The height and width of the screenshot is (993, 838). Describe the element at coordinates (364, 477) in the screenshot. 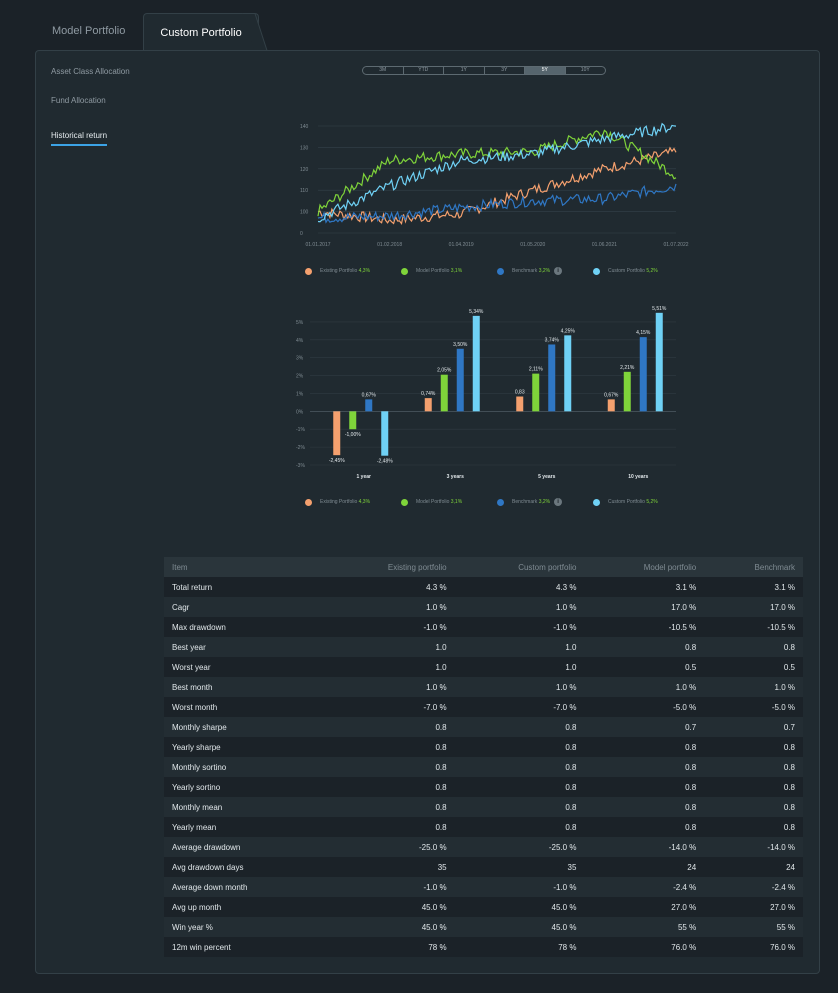

I see `category-label: 1 year` at that location.